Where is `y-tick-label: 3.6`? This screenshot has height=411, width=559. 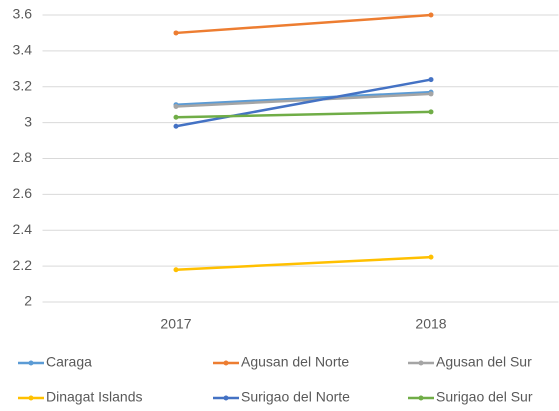
y-tick-label: 3.6 is located at coordinates (23, 14).